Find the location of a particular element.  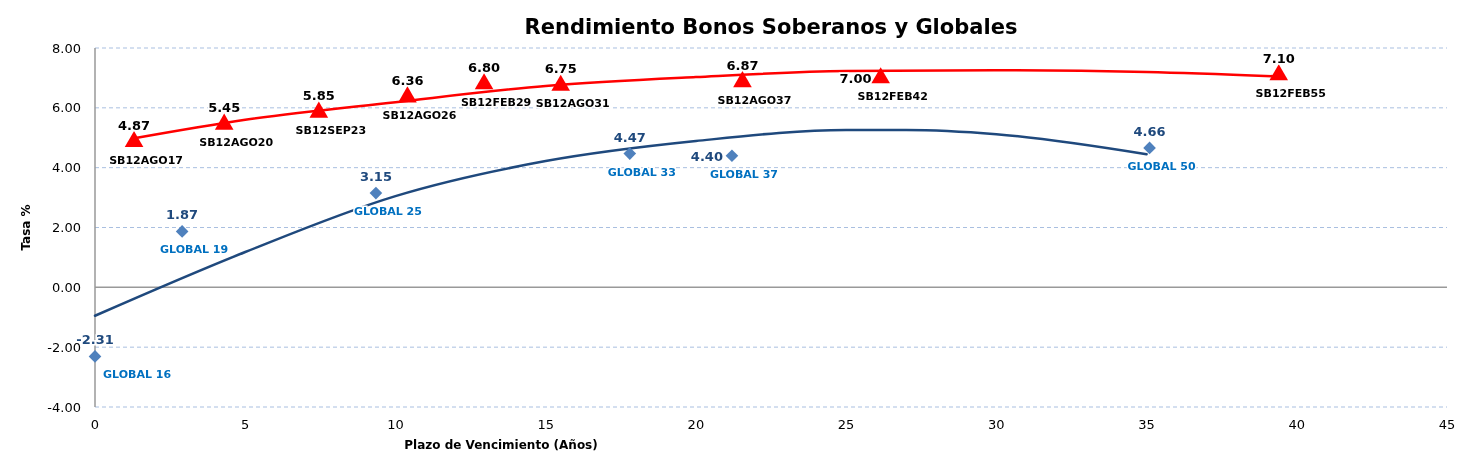

data-label: 3.15 is located at coordinates (375, 177).